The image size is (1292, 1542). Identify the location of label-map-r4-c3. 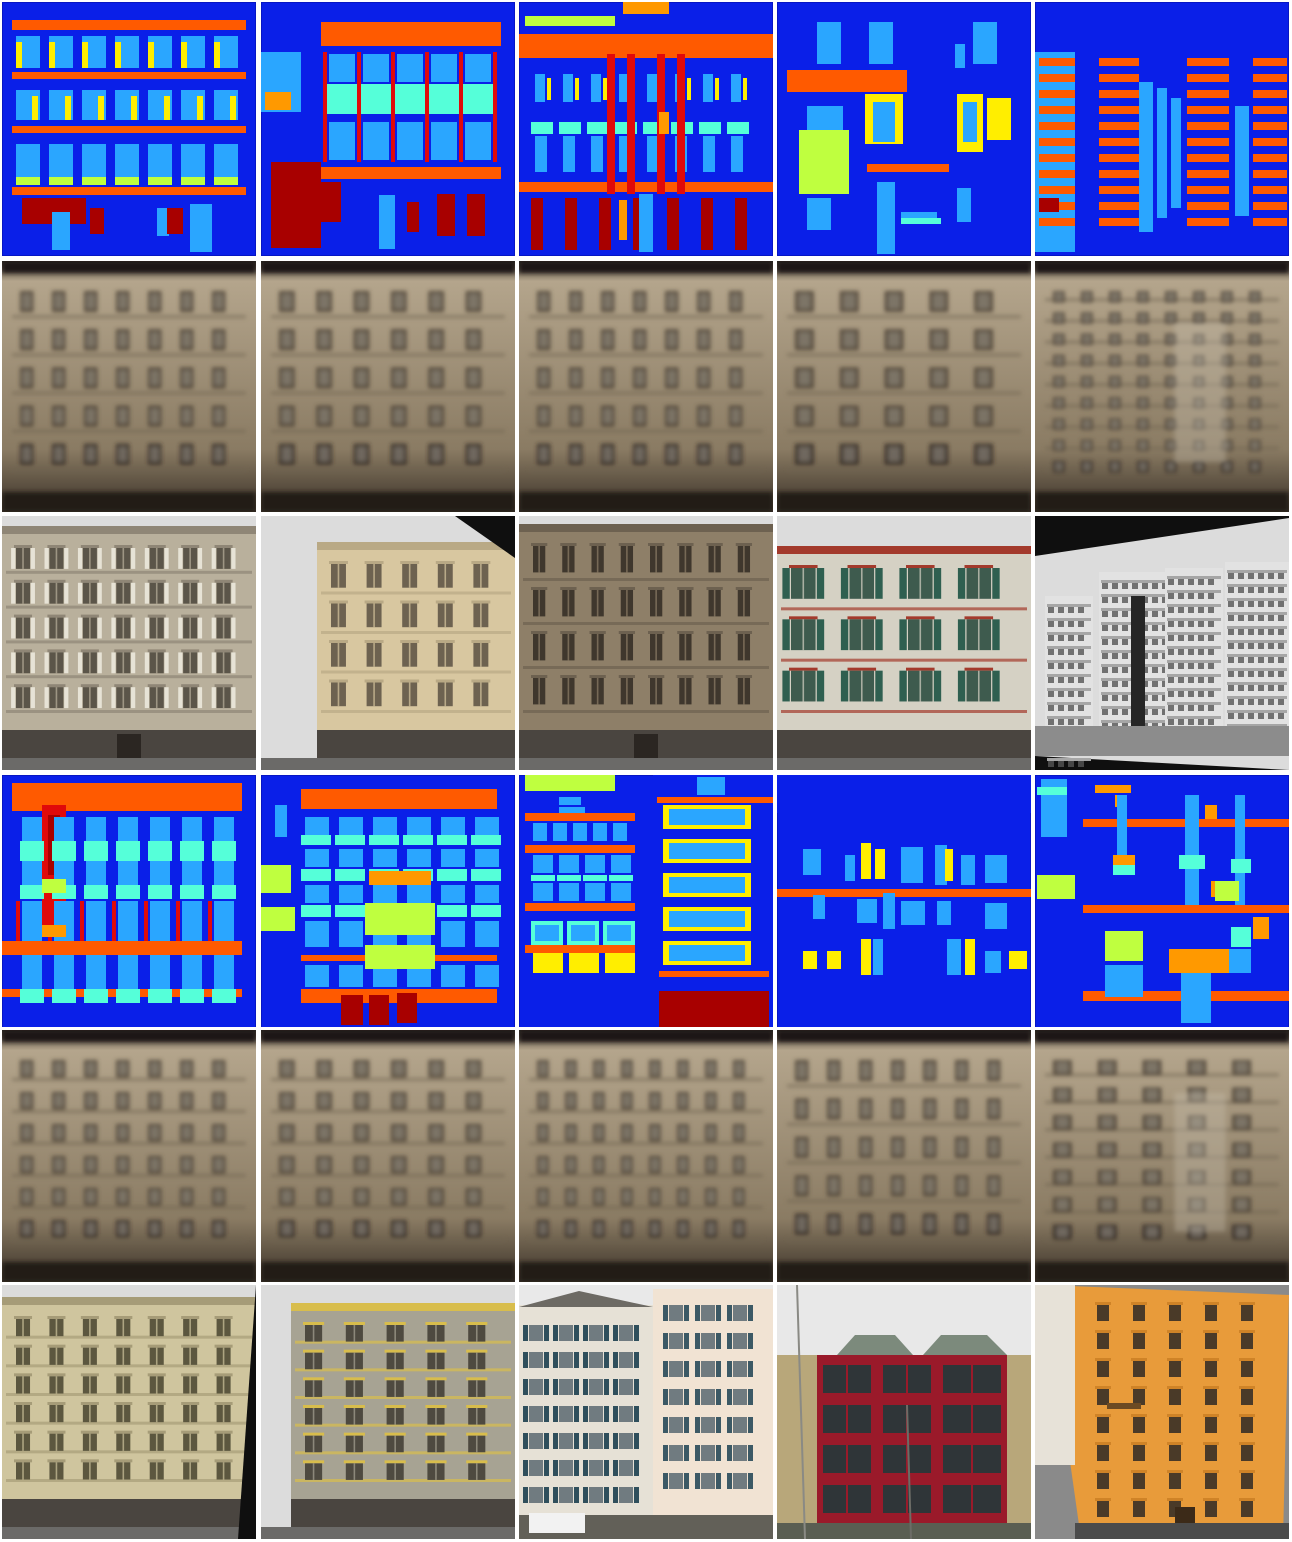
(646, 901).